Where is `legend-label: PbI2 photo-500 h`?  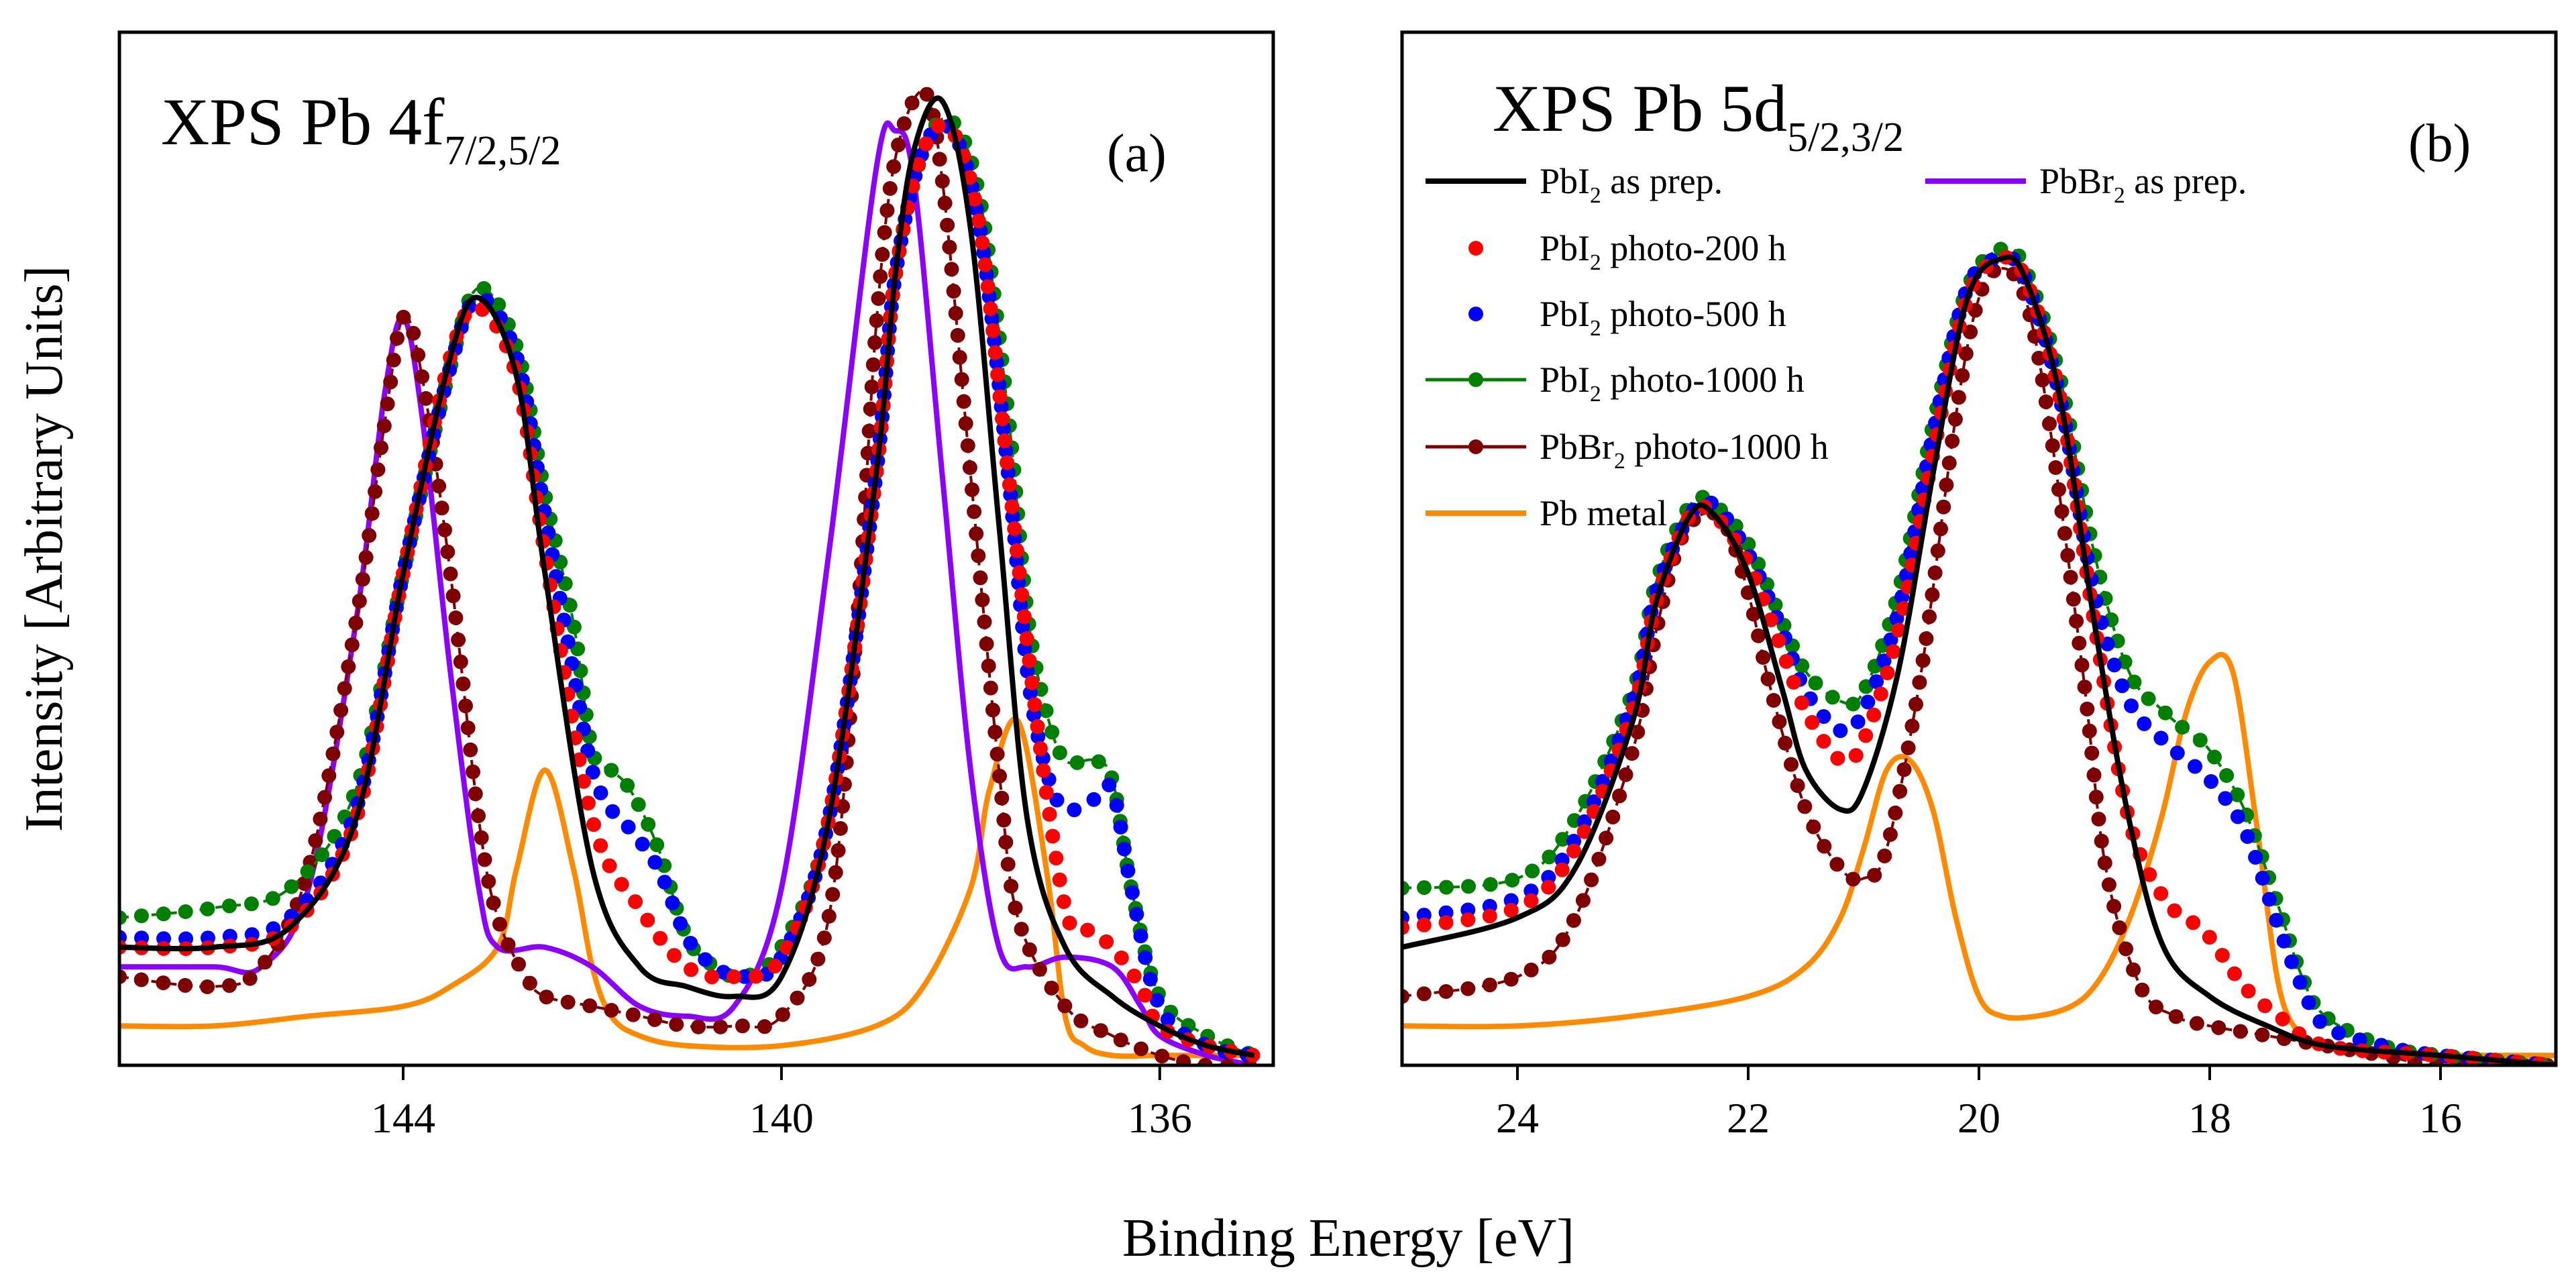 legend-label: PbI2 photo-500 h is located at coordinates (1663, 317).